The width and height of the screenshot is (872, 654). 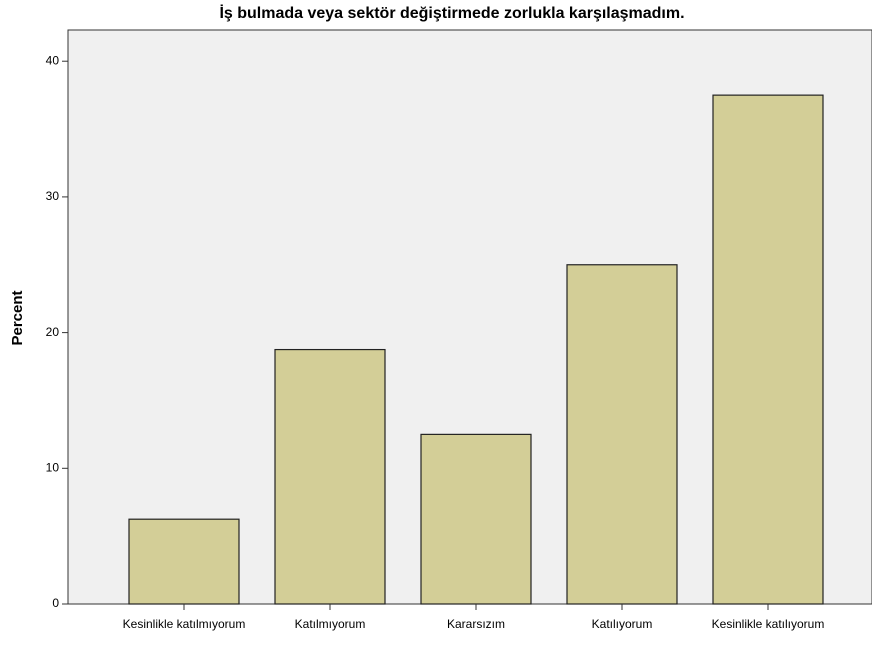 I want to click on y-tick-label: 40, so click(x=53, y=60).